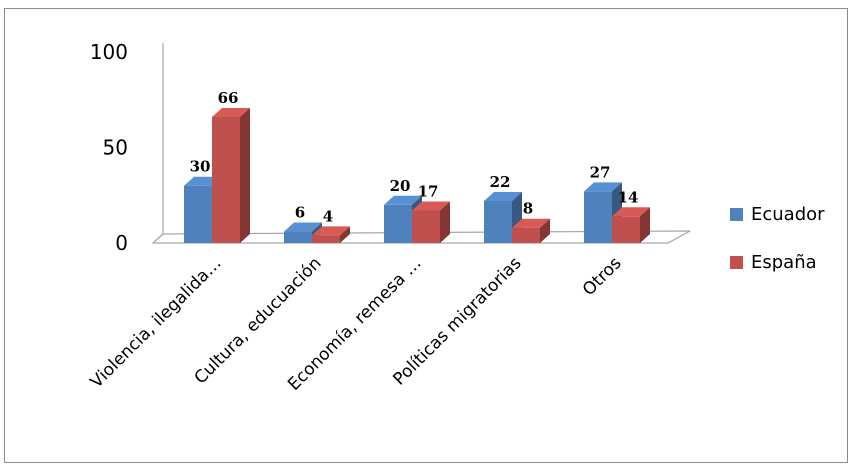  What do you see at coordinates (228, 98) in the screenshot?
I see `data-label: 66` at bounding box center [228, 98].